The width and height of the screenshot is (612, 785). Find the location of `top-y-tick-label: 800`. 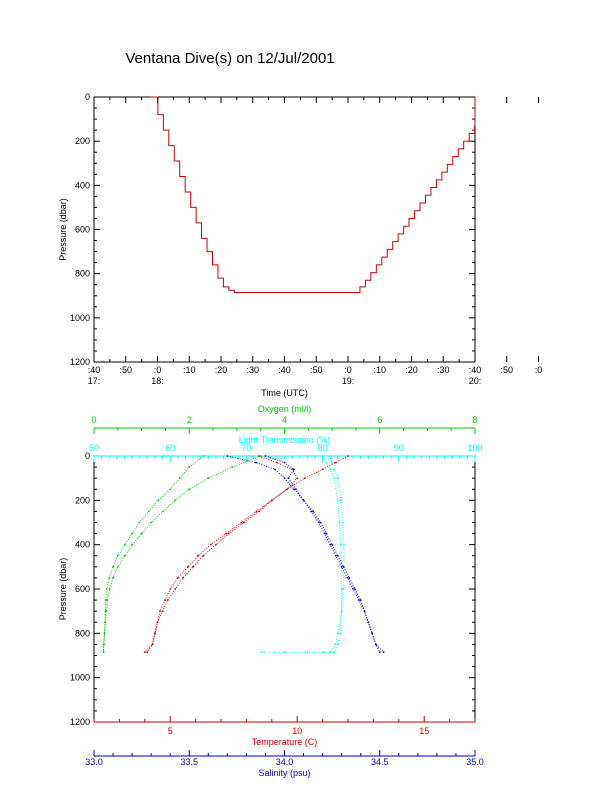

top-y-tick-label: 800 is located at coordinates (82, 274).